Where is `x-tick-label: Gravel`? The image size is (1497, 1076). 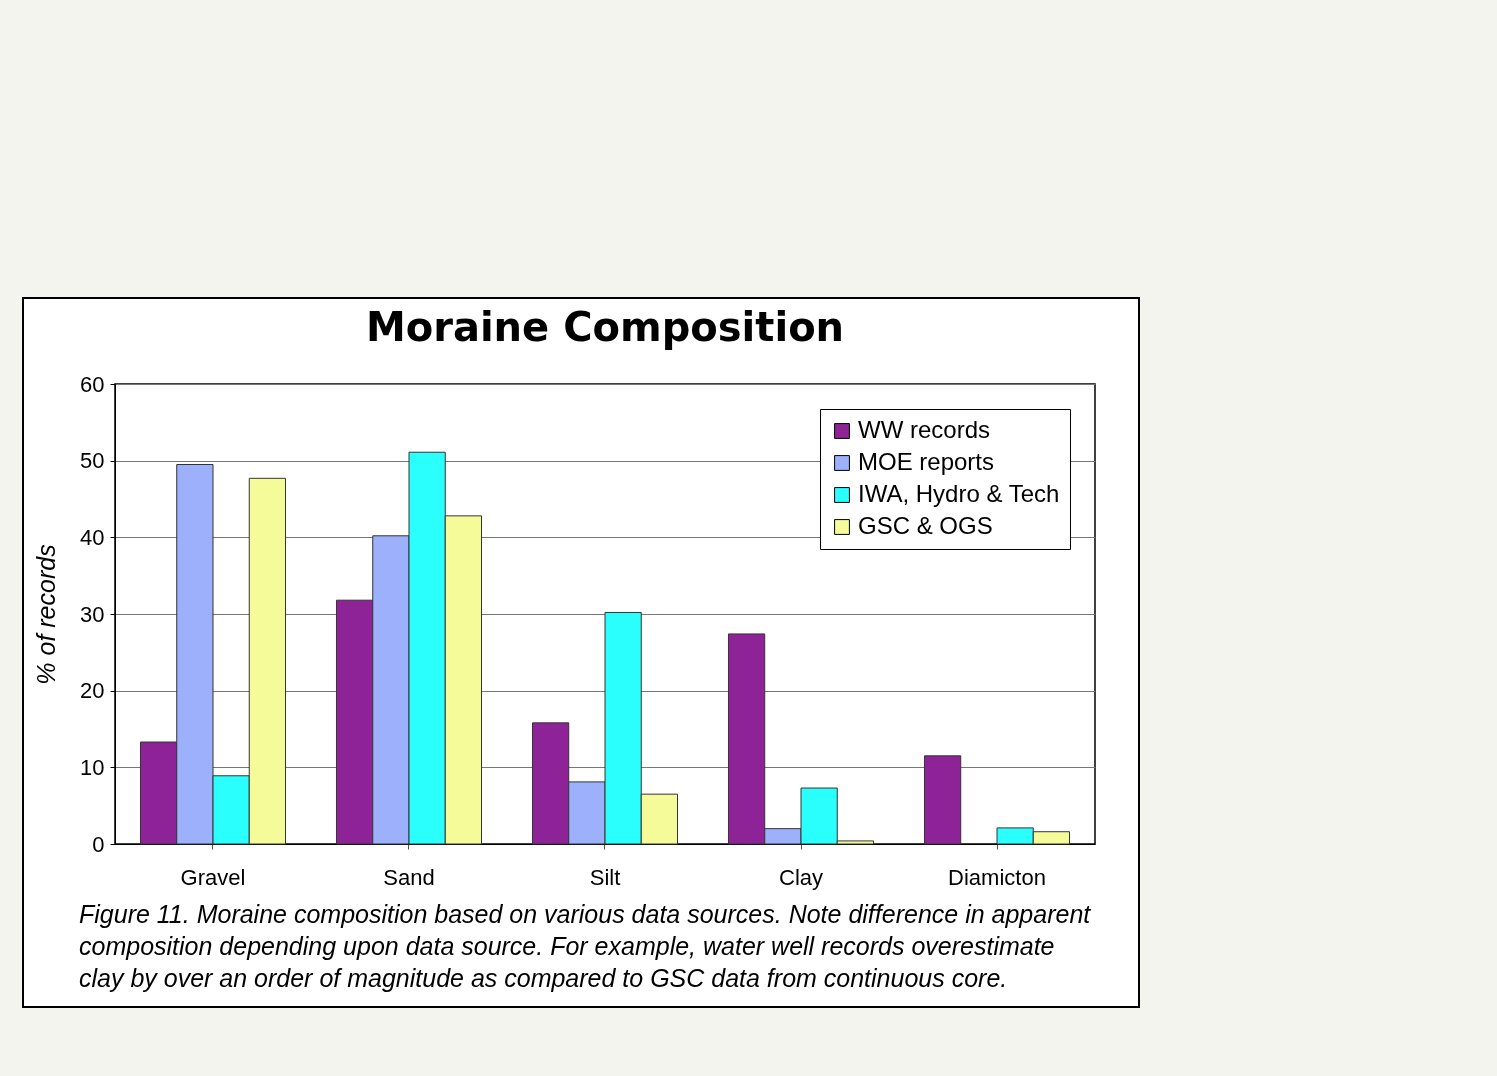
x-tick-label: Gravel is located at coordinates (213, 877).